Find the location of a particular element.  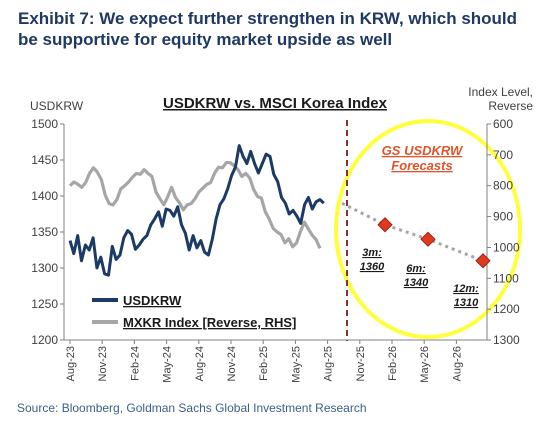

left-tick-label: 1300 is located at coordinates (44, 268).